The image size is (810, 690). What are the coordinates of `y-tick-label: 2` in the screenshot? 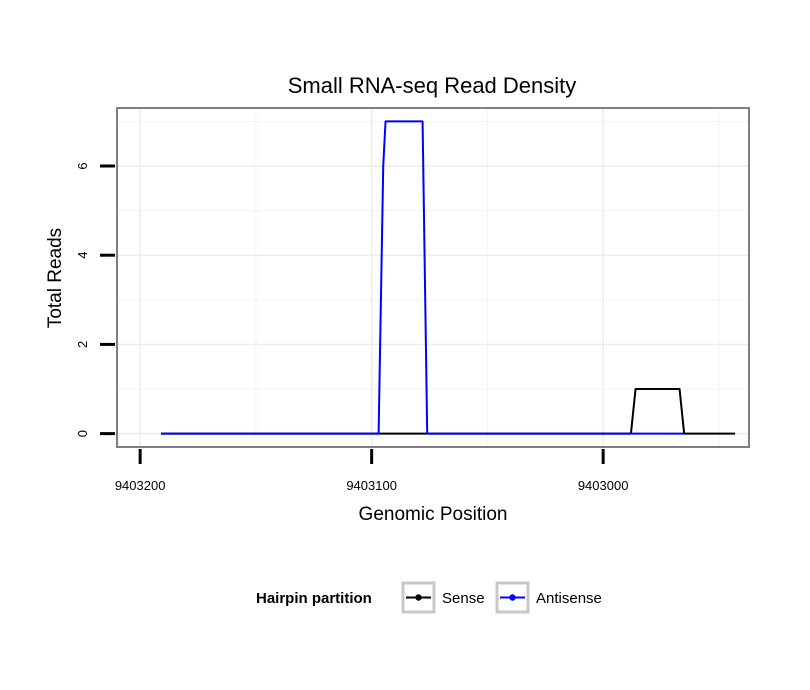 It's located at (82, 344).